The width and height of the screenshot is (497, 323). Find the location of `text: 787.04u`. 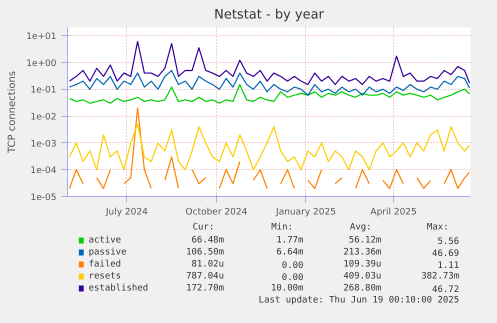

text: 787.04u is located at coordinates (205, 277).